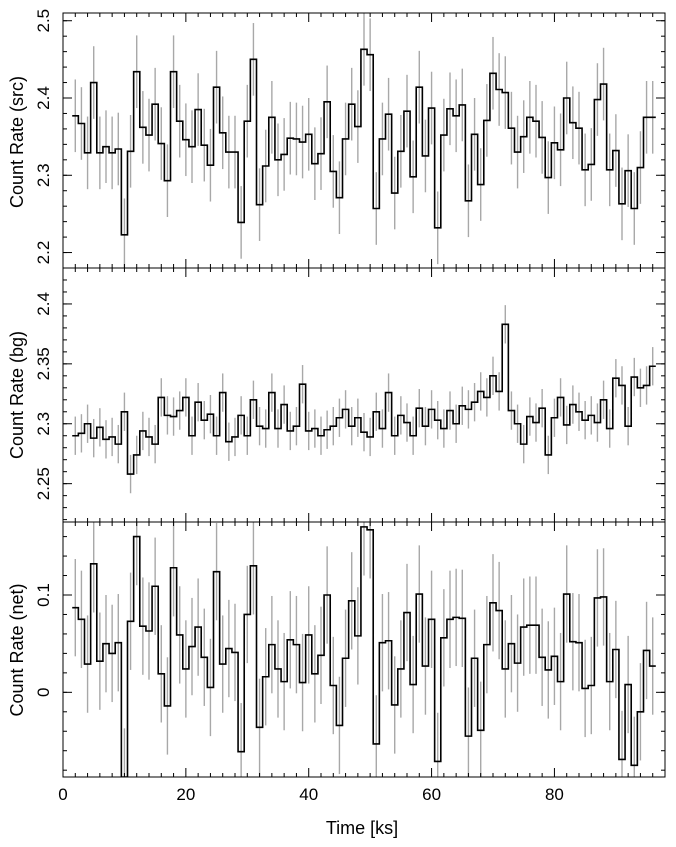  What do you see at coordinates (43, 692) in the screenshot?
I see `y-tick-label: 0` at bounding box center [43, 692].